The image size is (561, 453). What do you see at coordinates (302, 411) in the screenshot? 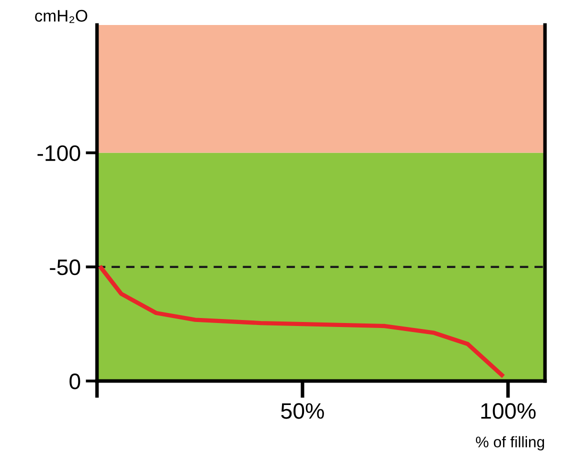
I see `x-tick-label: 50%` at bounding box center [302, 411].